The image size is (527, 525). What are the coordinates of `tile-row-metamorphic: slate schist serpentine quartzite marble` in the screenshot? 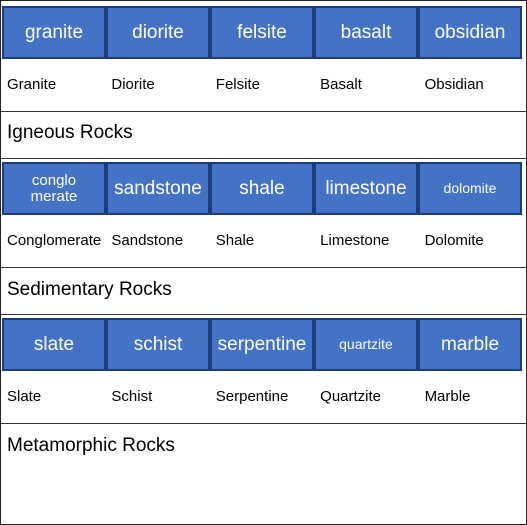 It's located at (262, 344).